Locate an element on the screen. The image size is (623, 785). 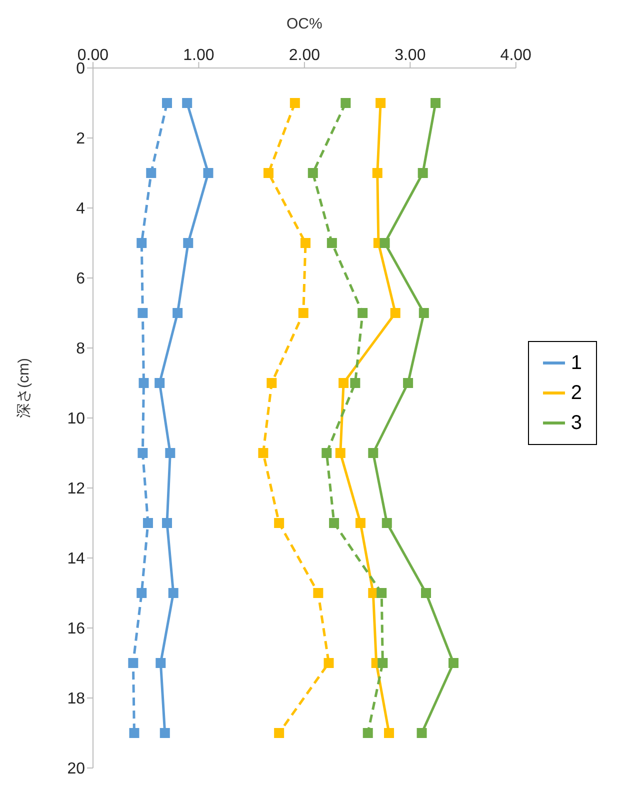
legend-label: 2 is located at coordinates (576, 393).